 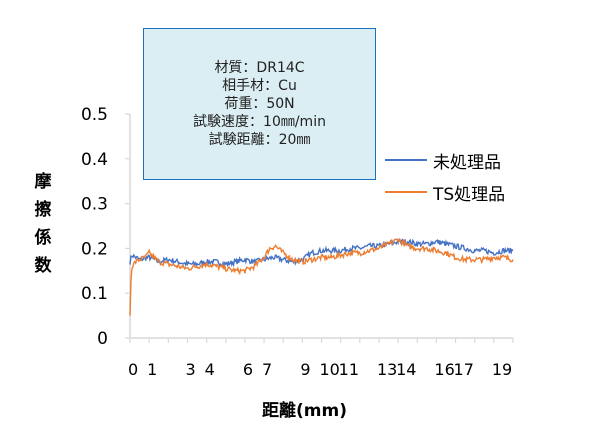 I want to click on legend-item-ts-treated: TS処理品, so click(x=445, y=192).